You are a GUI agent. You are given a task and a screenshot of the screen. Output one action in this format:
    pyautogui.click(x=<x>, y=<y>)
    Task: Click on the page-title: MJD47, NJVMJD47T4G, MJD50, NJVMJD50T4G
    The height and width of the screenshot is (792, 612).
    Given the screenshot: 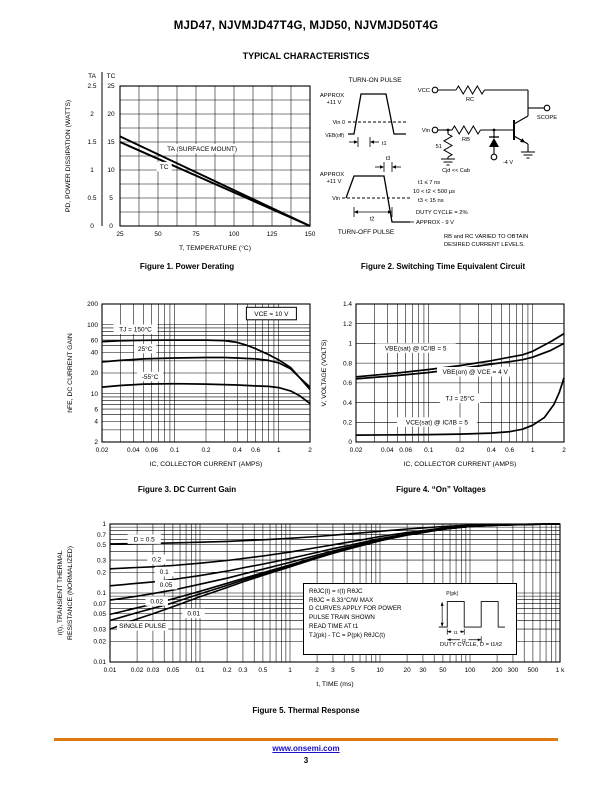 What is the action you would take?
    pyautogui.click(x=306, y=26)
    